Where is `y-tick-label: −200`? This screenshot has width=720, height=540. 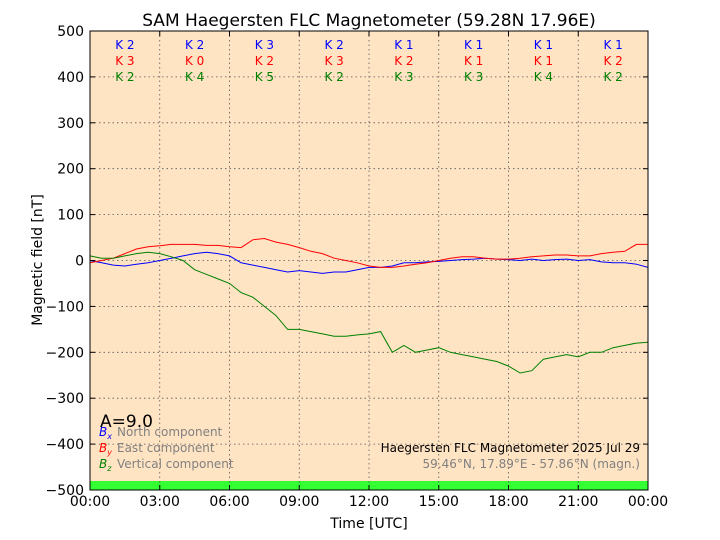
y-tick-label: −200 is located at coordinates (65, 353).